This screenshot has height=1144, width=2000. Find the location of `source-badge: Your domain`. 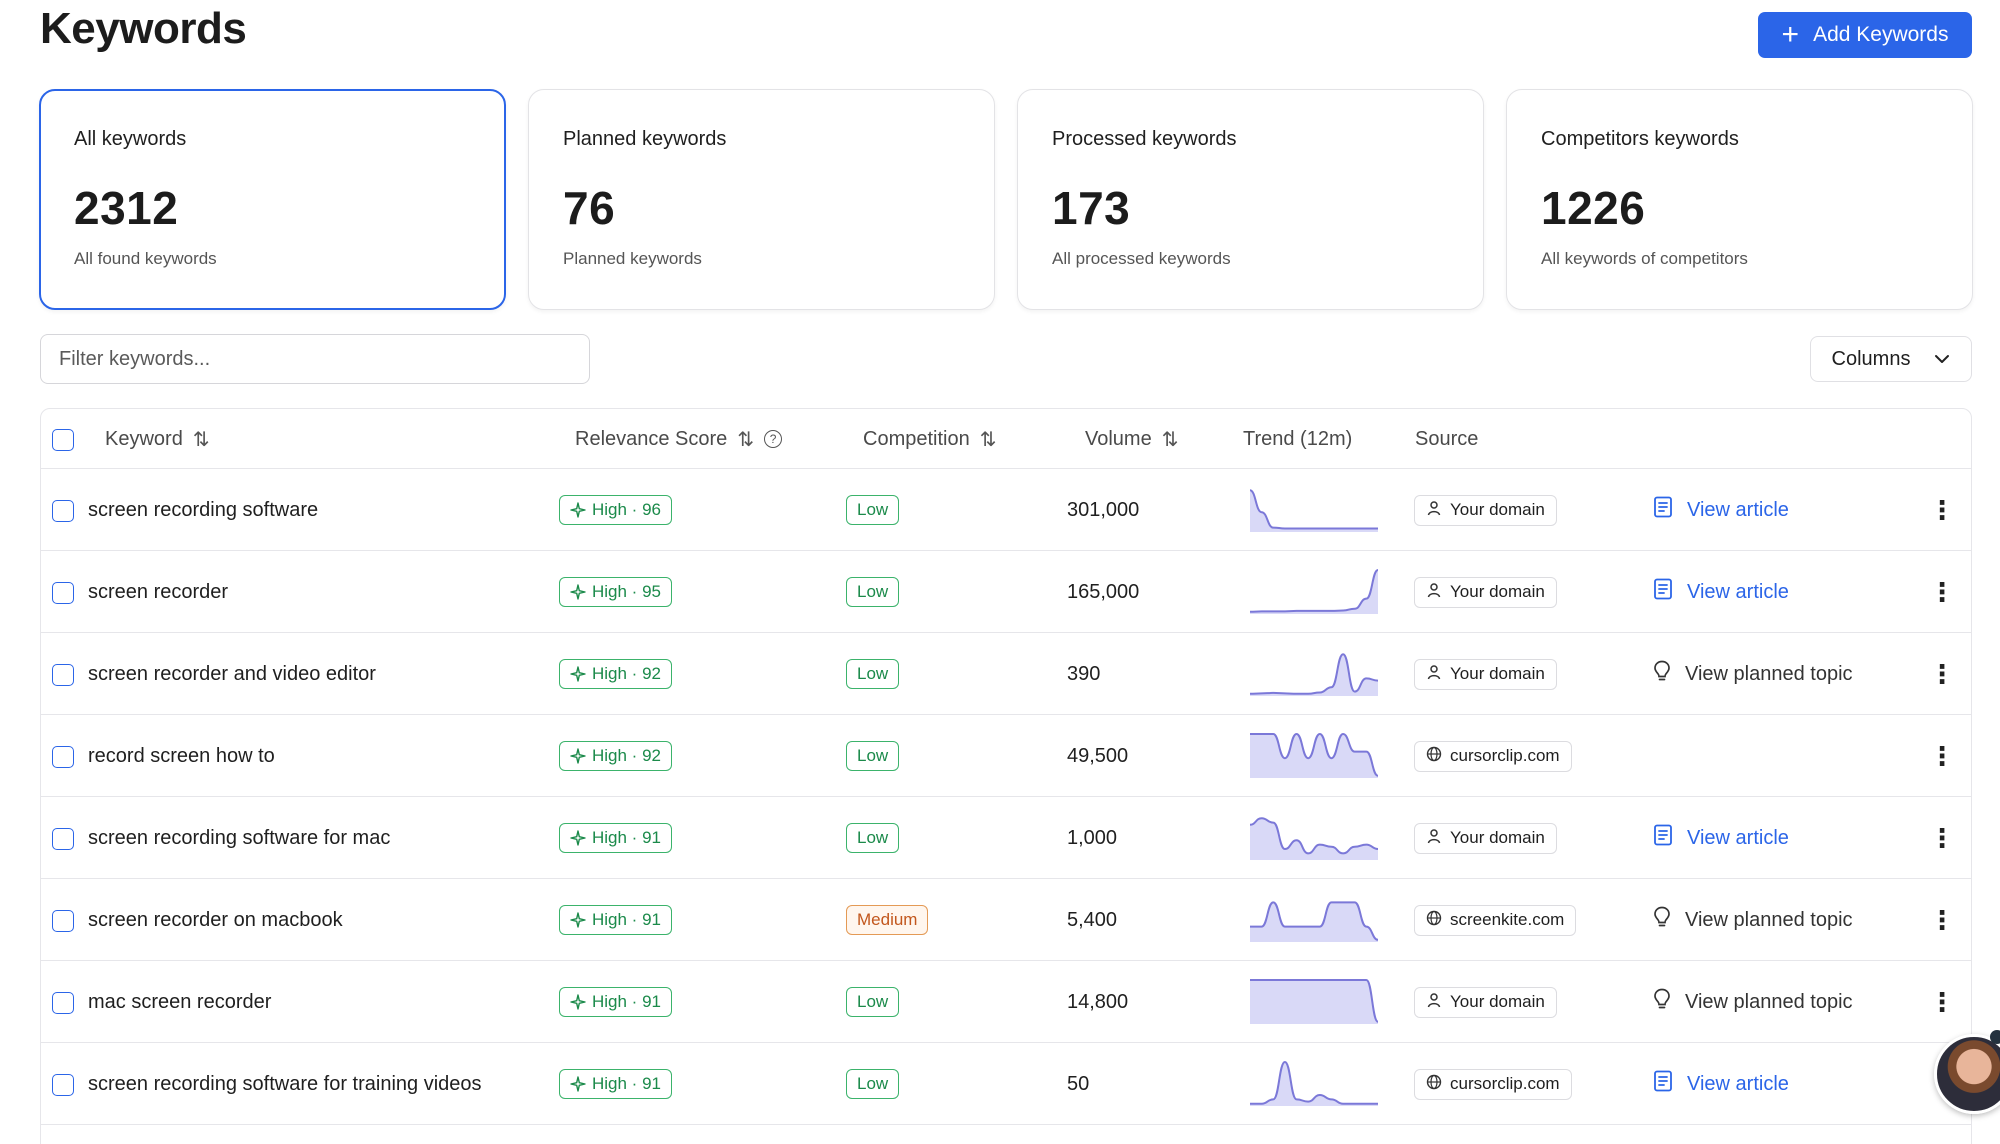

source-badge: Your domain is located at coordinates (1485, 674).